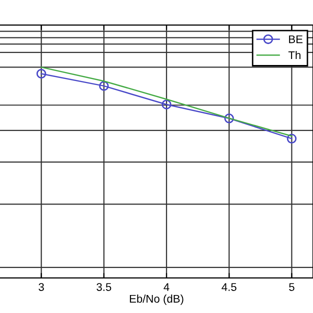 The width and height of the screenshot is (313, 313). What do you see at coordinates (229, 287) in the screenshot?
I see `x-tick-label: 4.5` at bounding box center [229, 287].